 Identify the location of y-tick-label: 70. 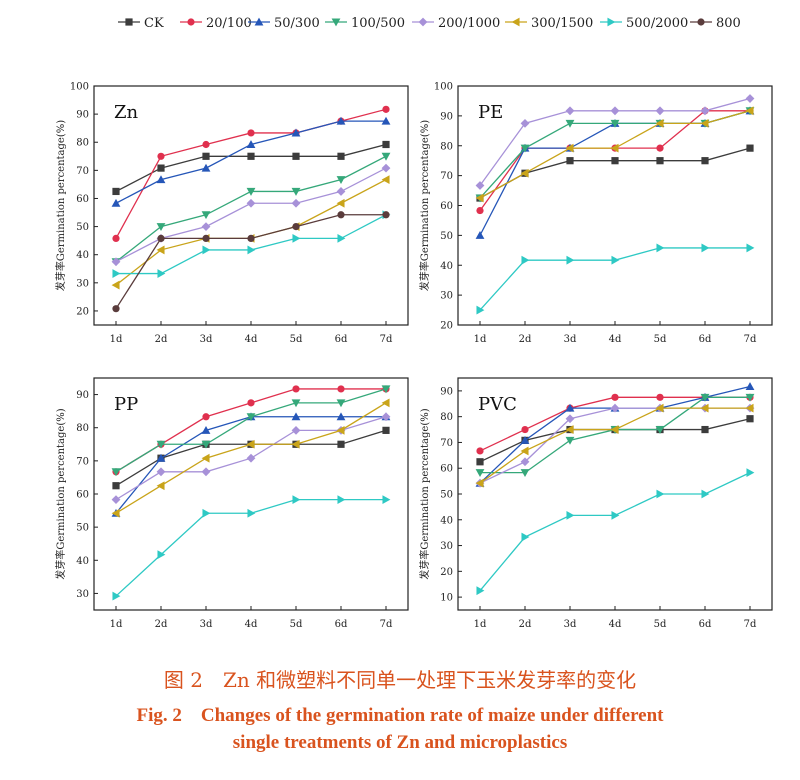
(446, 443).